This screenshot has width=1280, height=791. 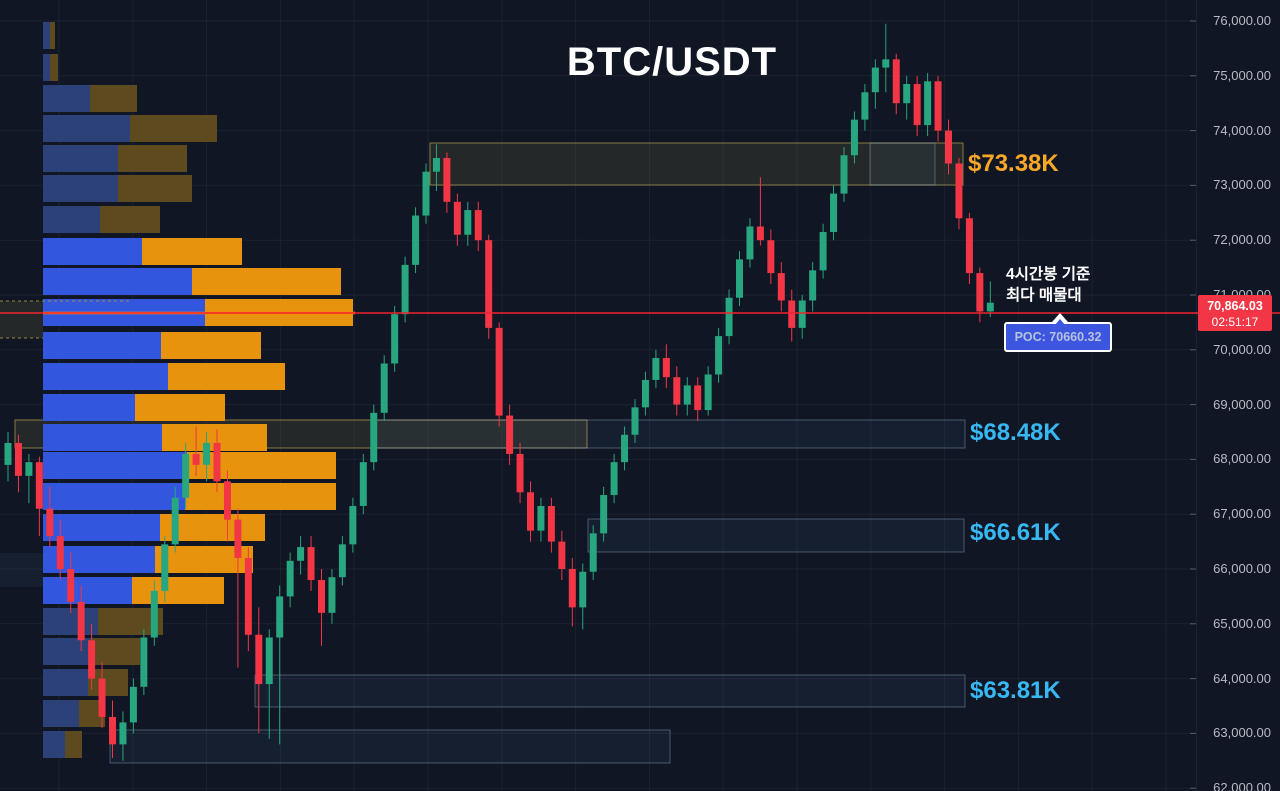 What do you see at coordinates (1058, 337) in the screenshot?
I see `poc-tooltip-text: POC: 70660.32` at bounding box center [1058, 337].